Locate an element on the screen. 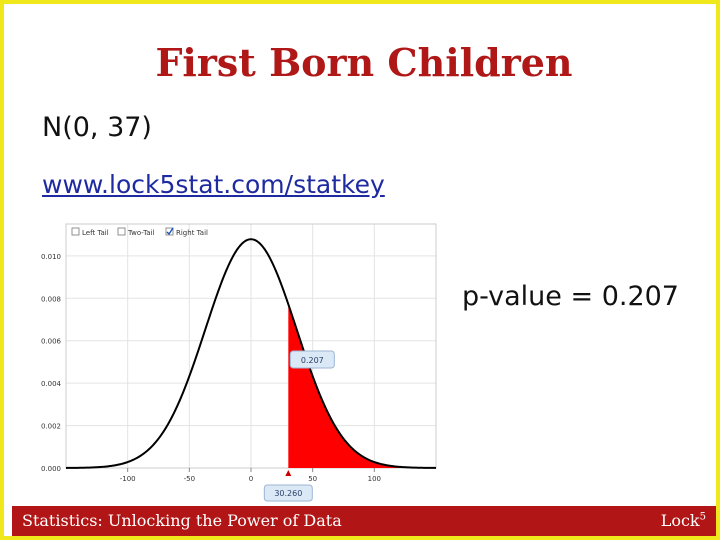  y-tick-label: 0.004 is located at coordinates (51, 384).